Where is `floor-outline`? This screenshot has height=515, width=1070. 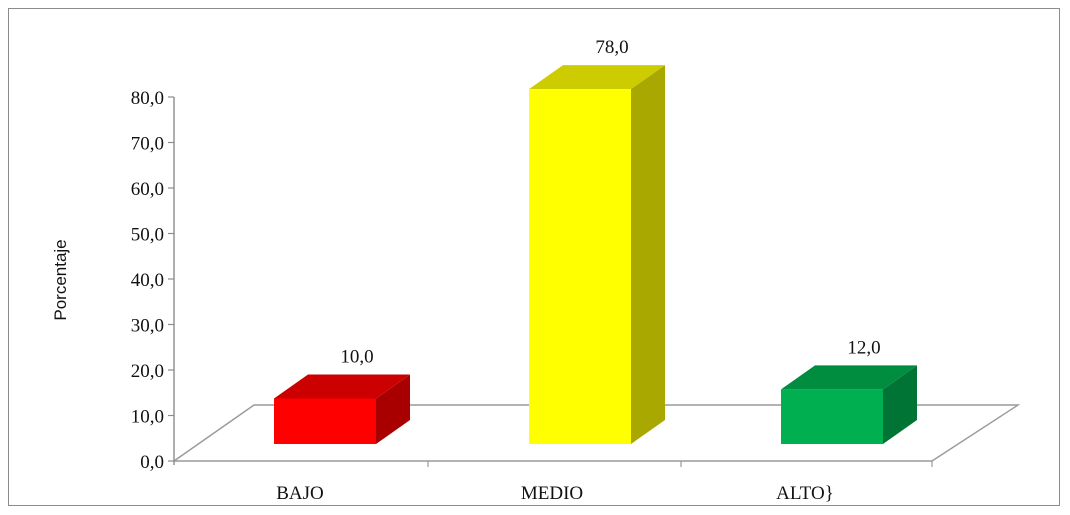 floor-outline is located at coordinates (597, 433).